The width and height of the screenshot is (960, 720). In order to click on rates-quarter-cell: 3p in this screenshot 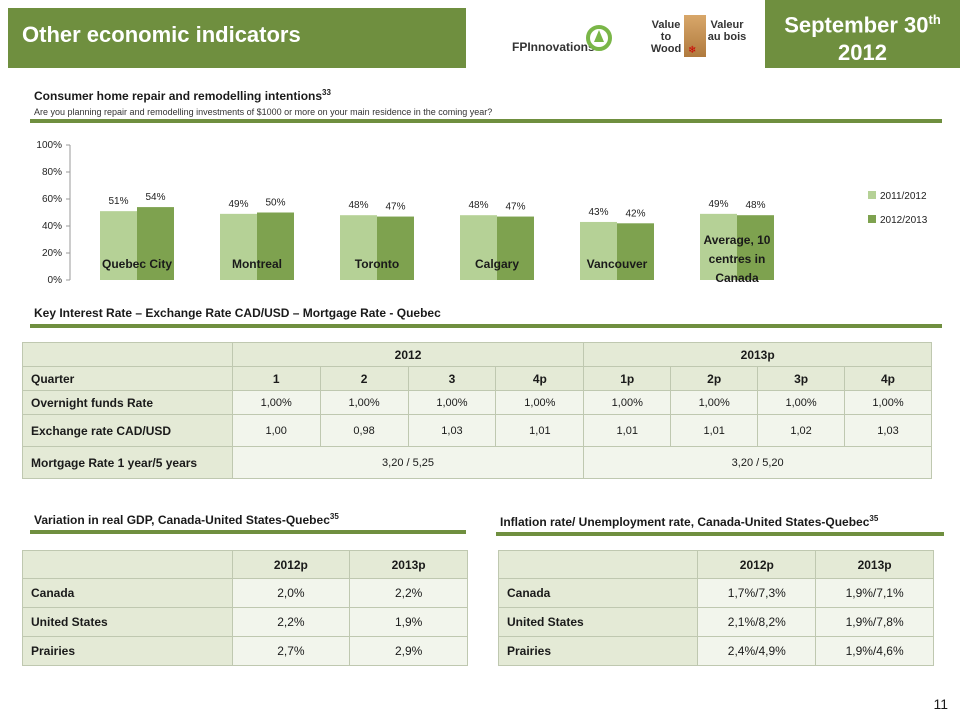, I will do `click(801, 378)`.